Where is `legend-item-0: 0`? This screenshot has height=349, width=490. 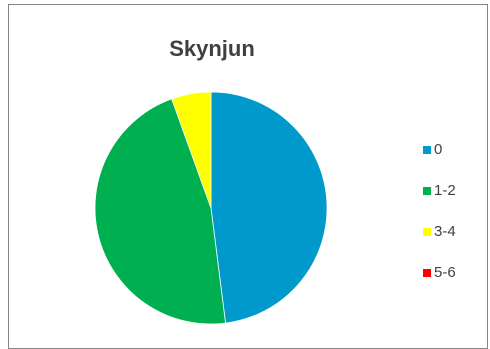
legend-item-0: 0 is located at coordinates (453, 150).